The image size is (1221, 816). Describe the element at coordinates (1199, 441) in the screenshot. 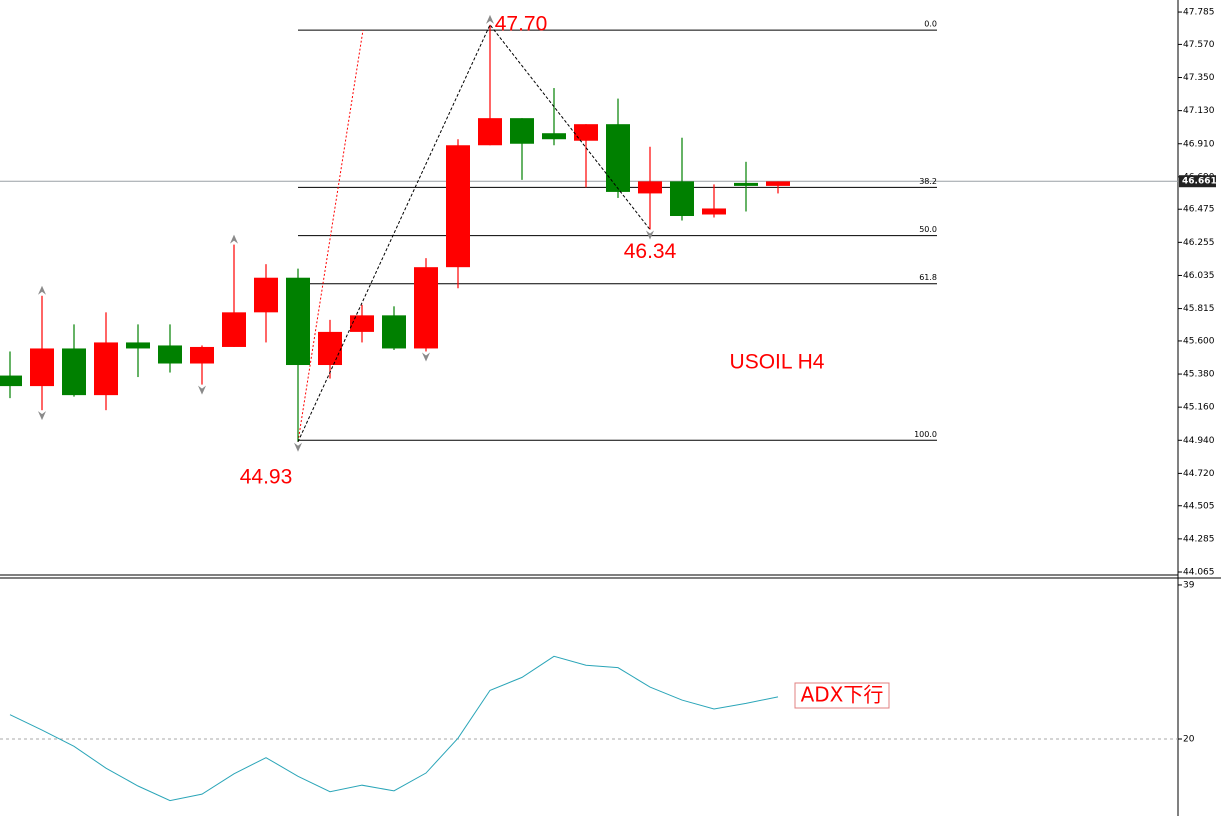

I see `y-tick-label: 44.940` at that location.